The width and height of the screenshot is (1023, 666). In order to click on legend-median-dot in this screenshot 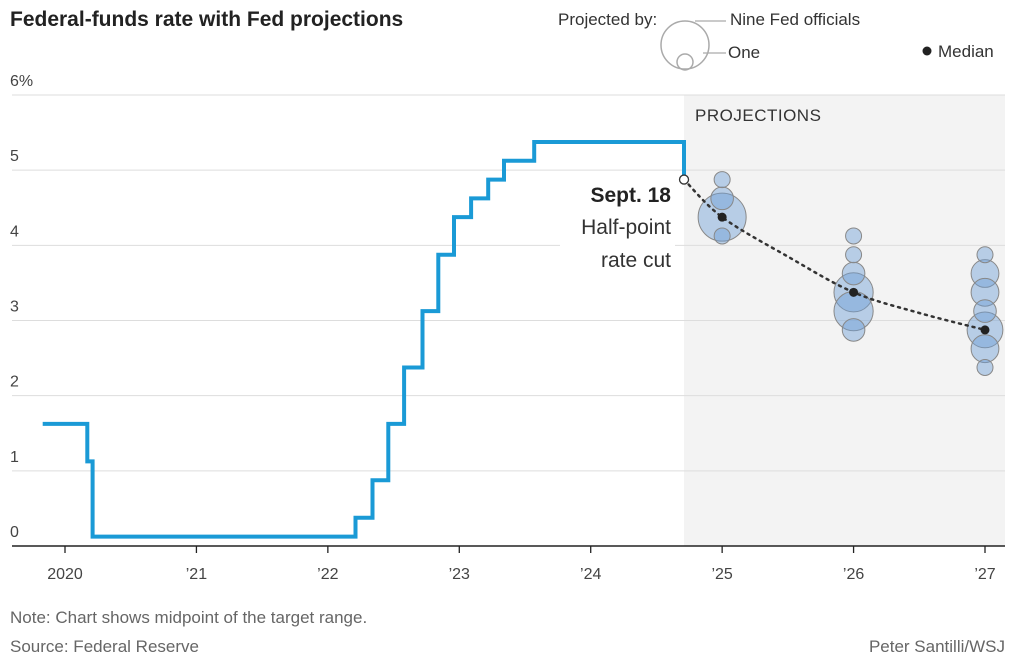, I will do `click(927, 51)`.